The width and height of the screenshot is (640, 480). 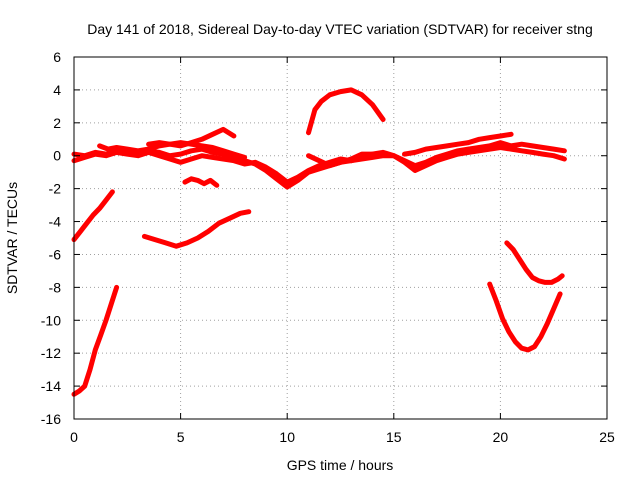 I want to click on x-tick-label: 25, so click(x=607, y=437).